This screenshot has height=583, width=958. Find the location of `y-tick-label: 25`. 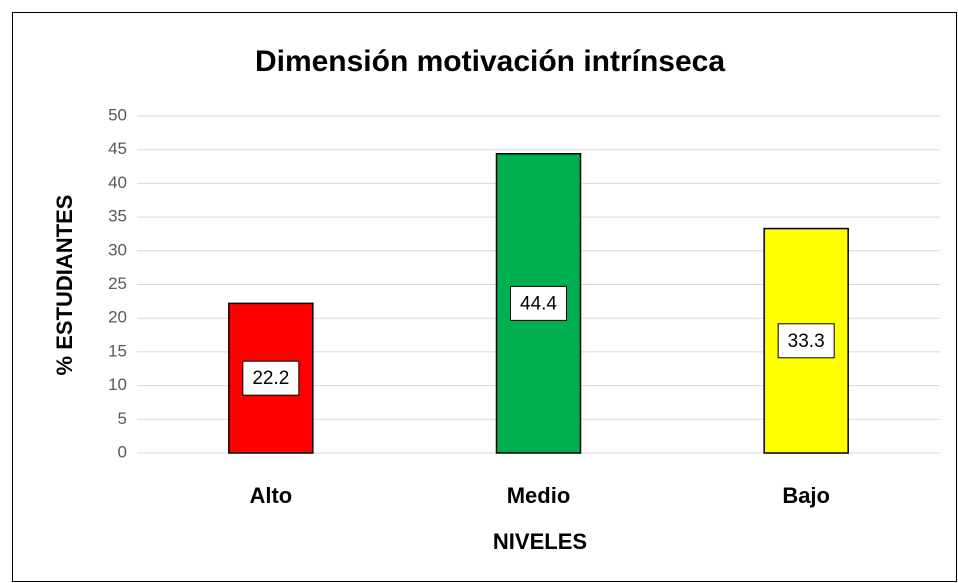

y-tick-label: 25 is located at coordinates (117, 283).